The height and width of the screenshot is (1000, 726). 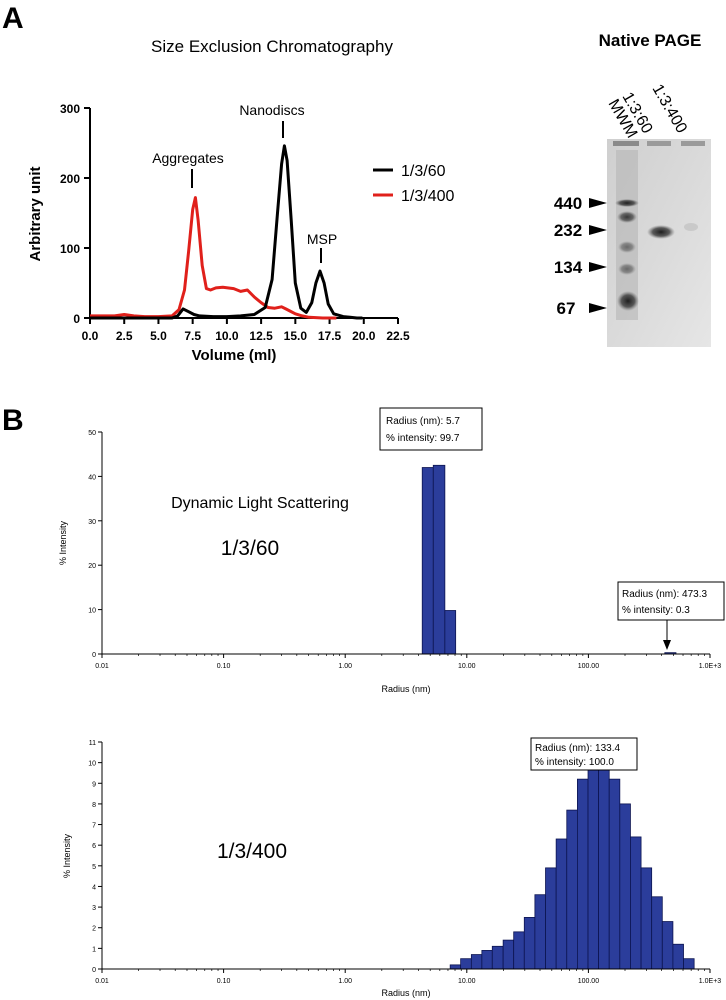 I want to click on legend-label-1-3-400: 1/3/400, so click(x=427, y=196).